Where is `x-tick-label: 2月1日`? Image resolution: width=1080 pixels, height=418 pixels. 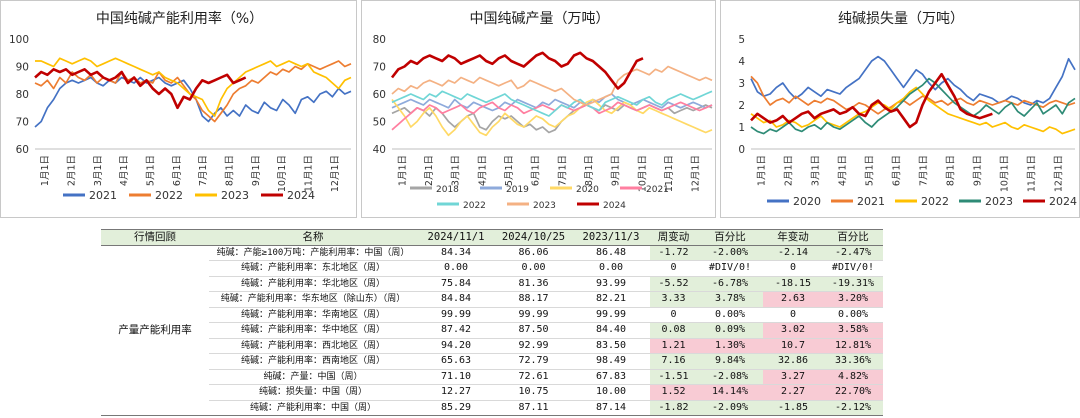 x-tick-label: 2月1日 is located at coordinates (429, 170).